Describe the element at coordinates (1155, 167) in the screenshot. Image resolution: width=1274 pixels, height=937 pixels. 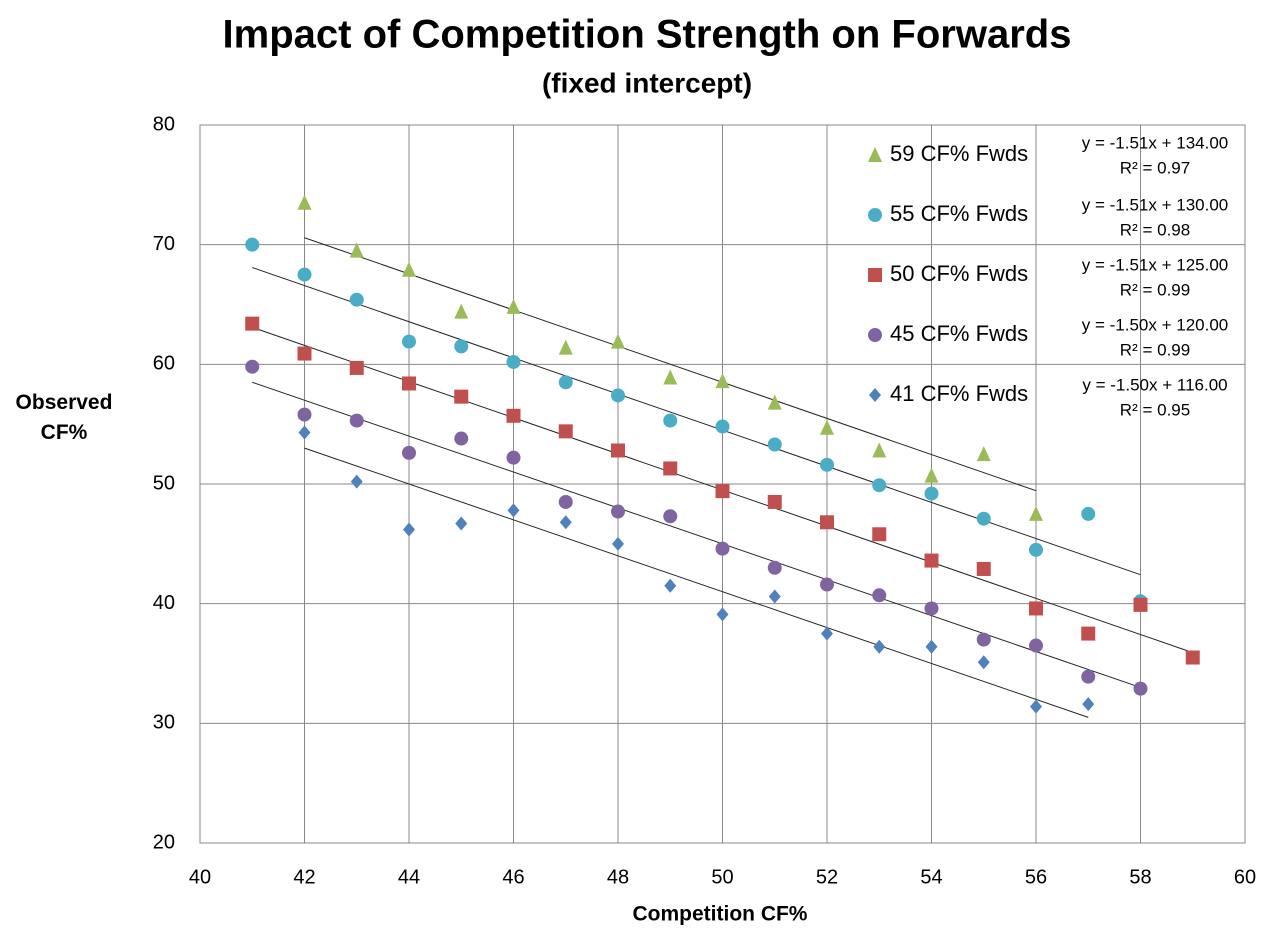
I see `trend-r2: R² = 0.97` at that location.